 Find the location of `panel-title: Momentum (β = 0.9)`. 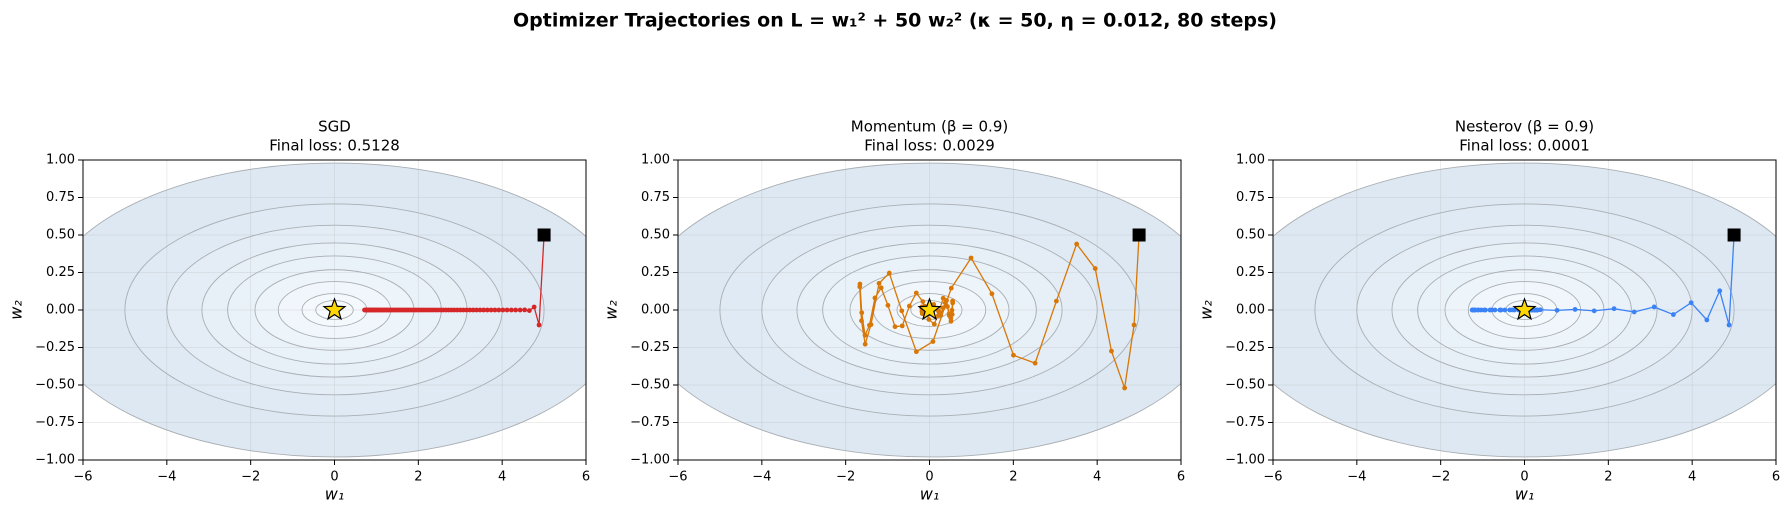

panel-title: Momentum (β = 0.9) is located at coordinates (929, 127).